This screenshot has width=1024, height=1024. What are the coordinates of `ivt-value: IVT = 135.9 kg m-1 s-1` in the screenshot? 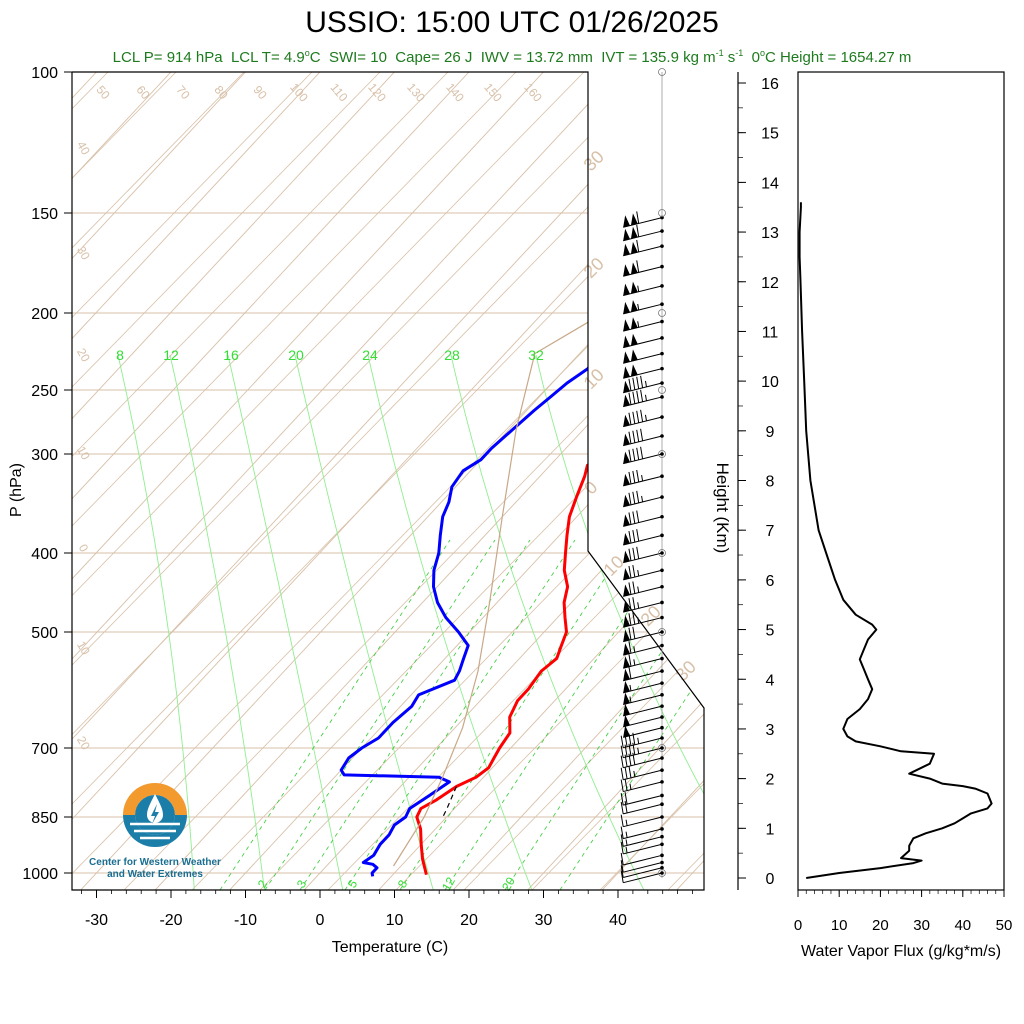 It's located at (672, 57).